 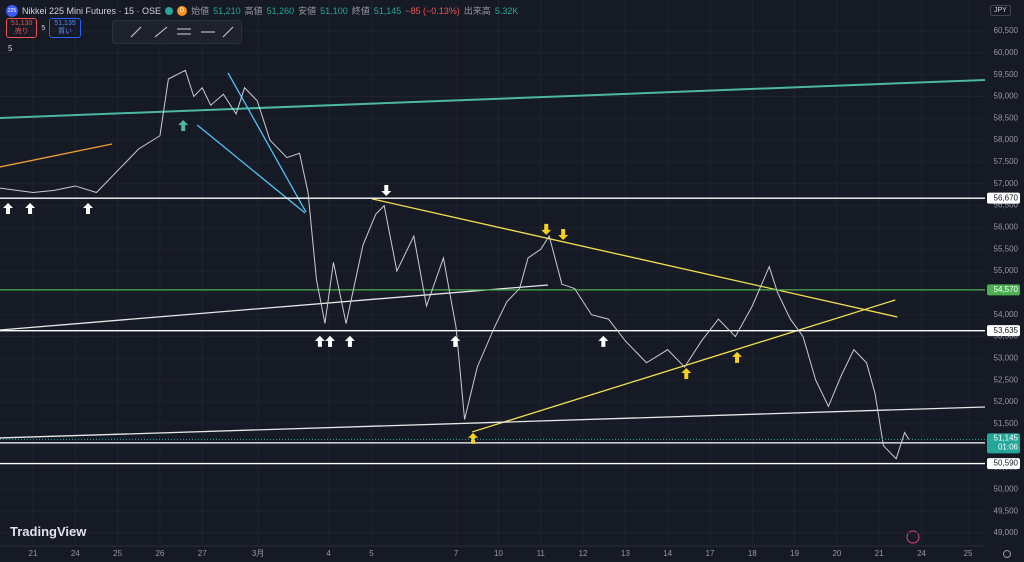 I want to click on x-tick-label: 10, so click(x=498, y=553).